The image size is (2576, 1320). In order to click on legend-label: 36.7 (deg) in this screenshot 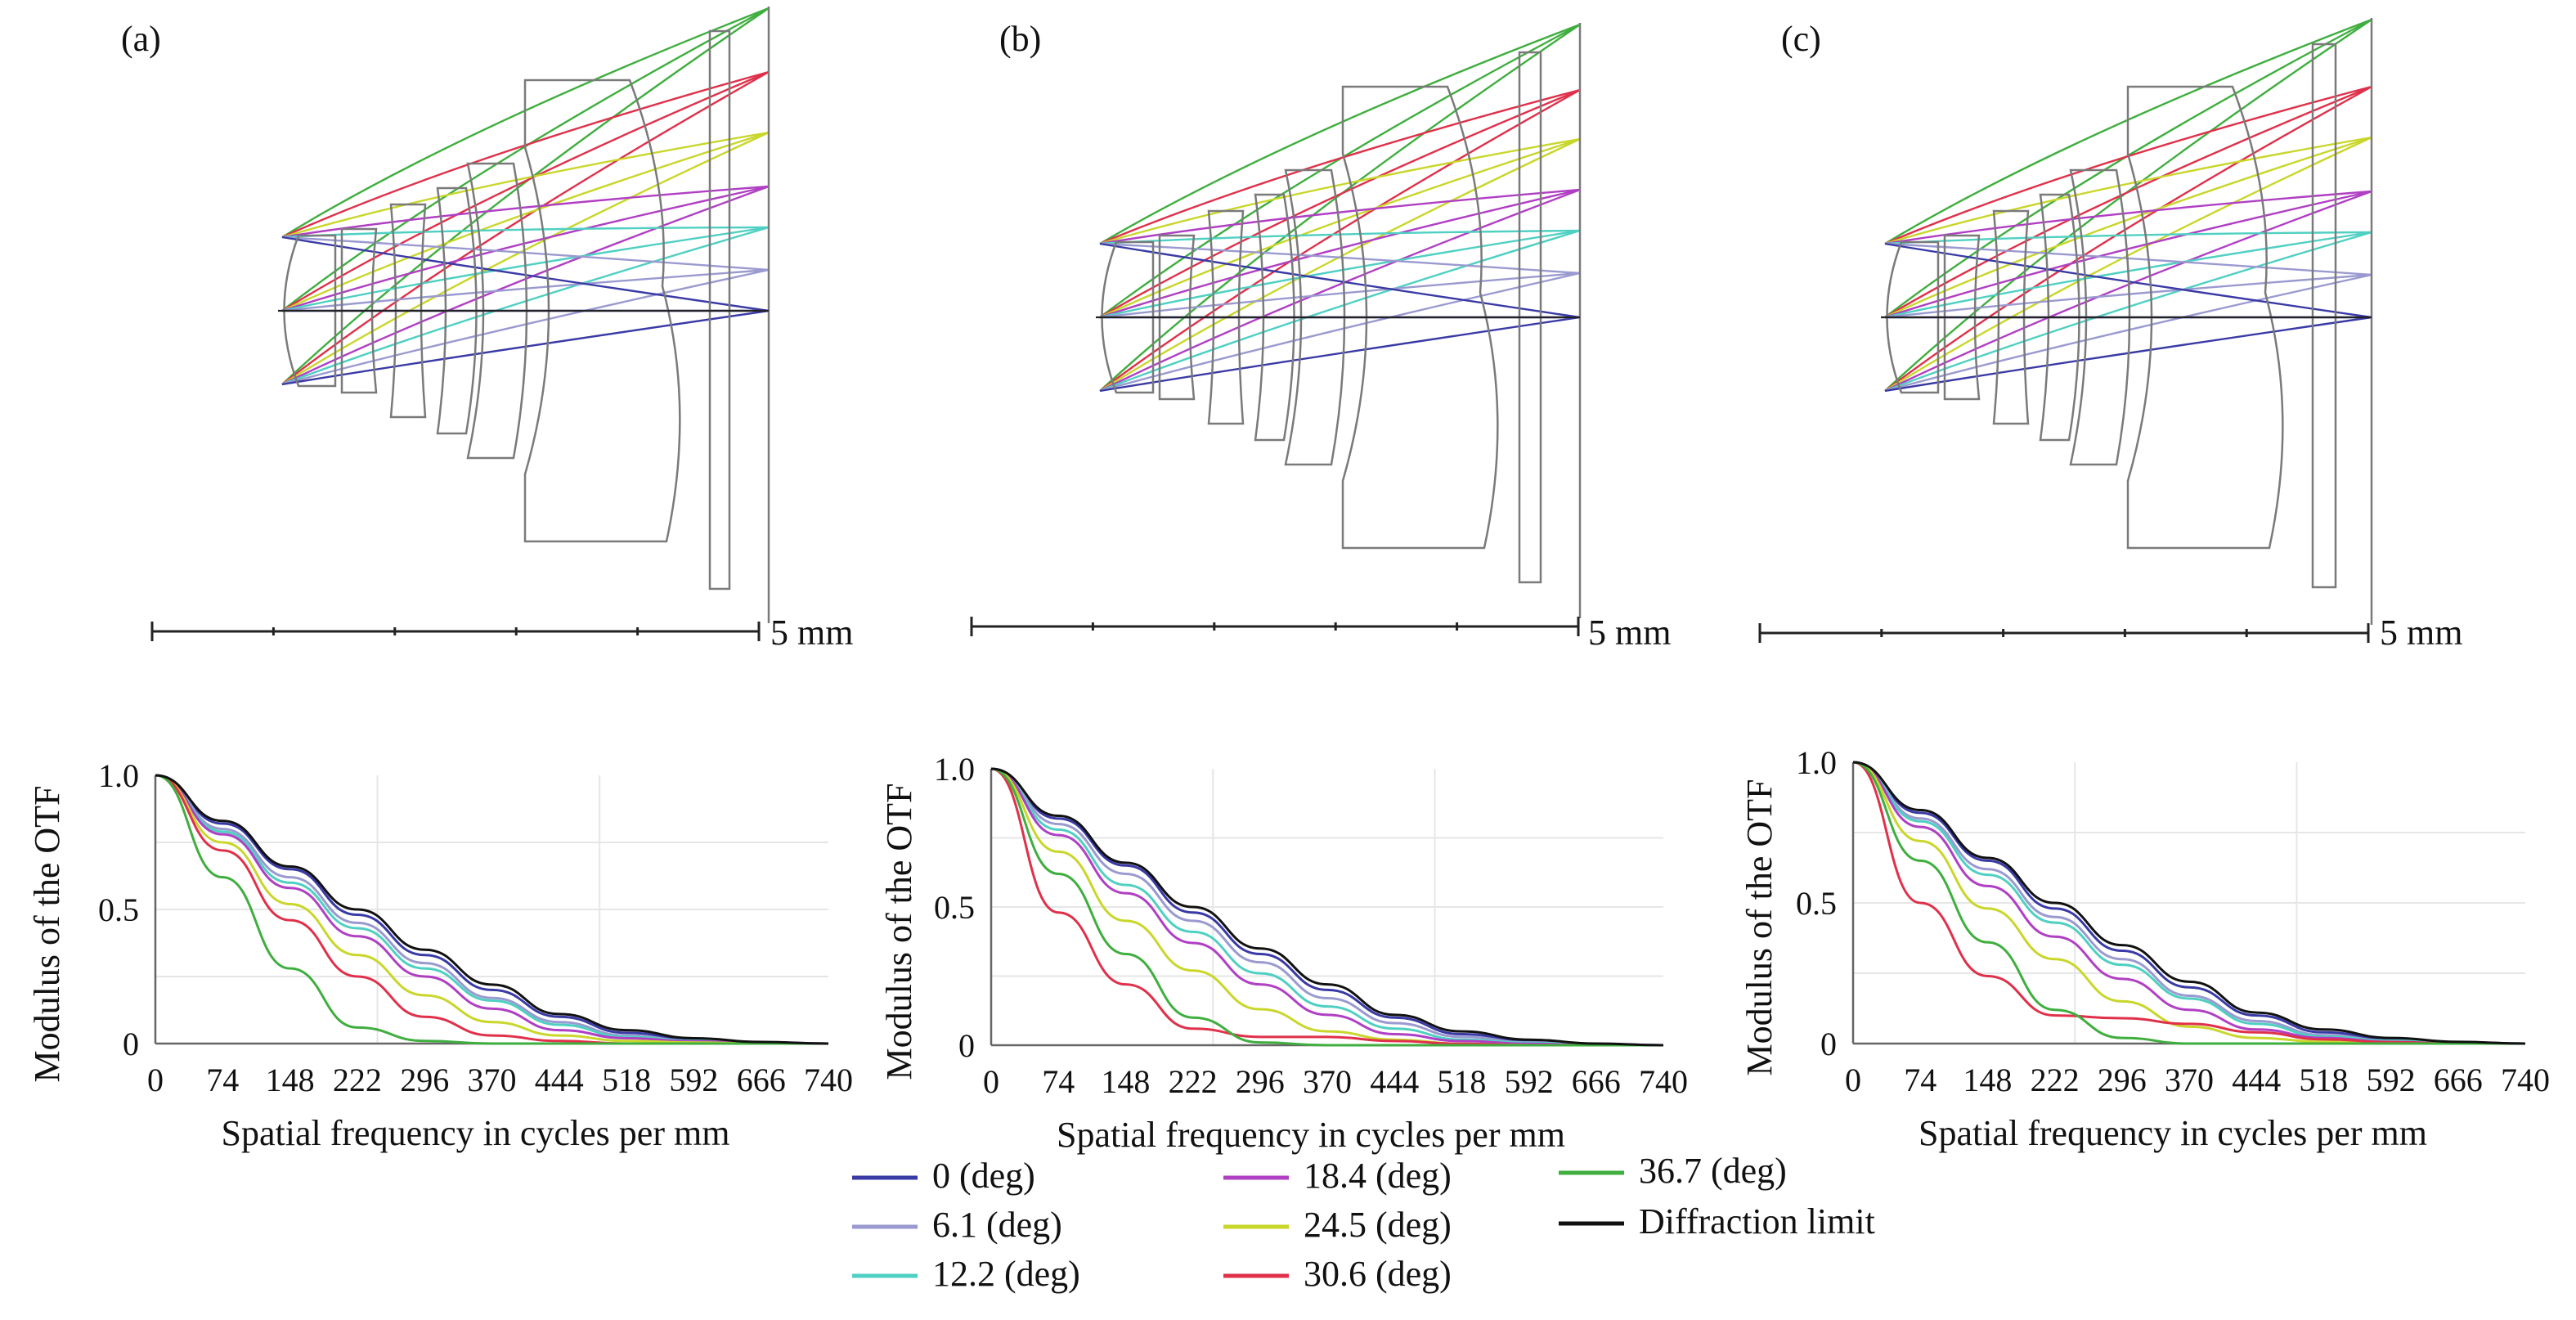, I will do `click(1713, 1171)`.